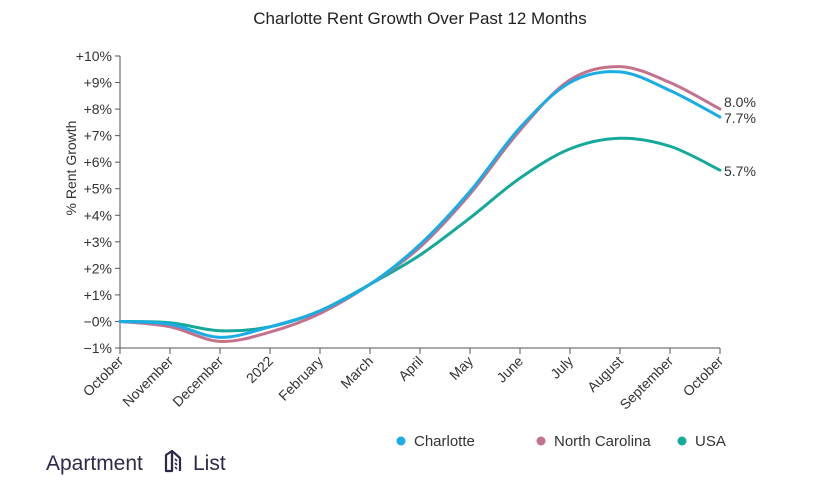 The width and height of the screenshot is (840, 488). What do you see at coordinates (541, 441) in the screenshot?
I see `legend-marker-north-carolina` at bounding box center [541, 441].